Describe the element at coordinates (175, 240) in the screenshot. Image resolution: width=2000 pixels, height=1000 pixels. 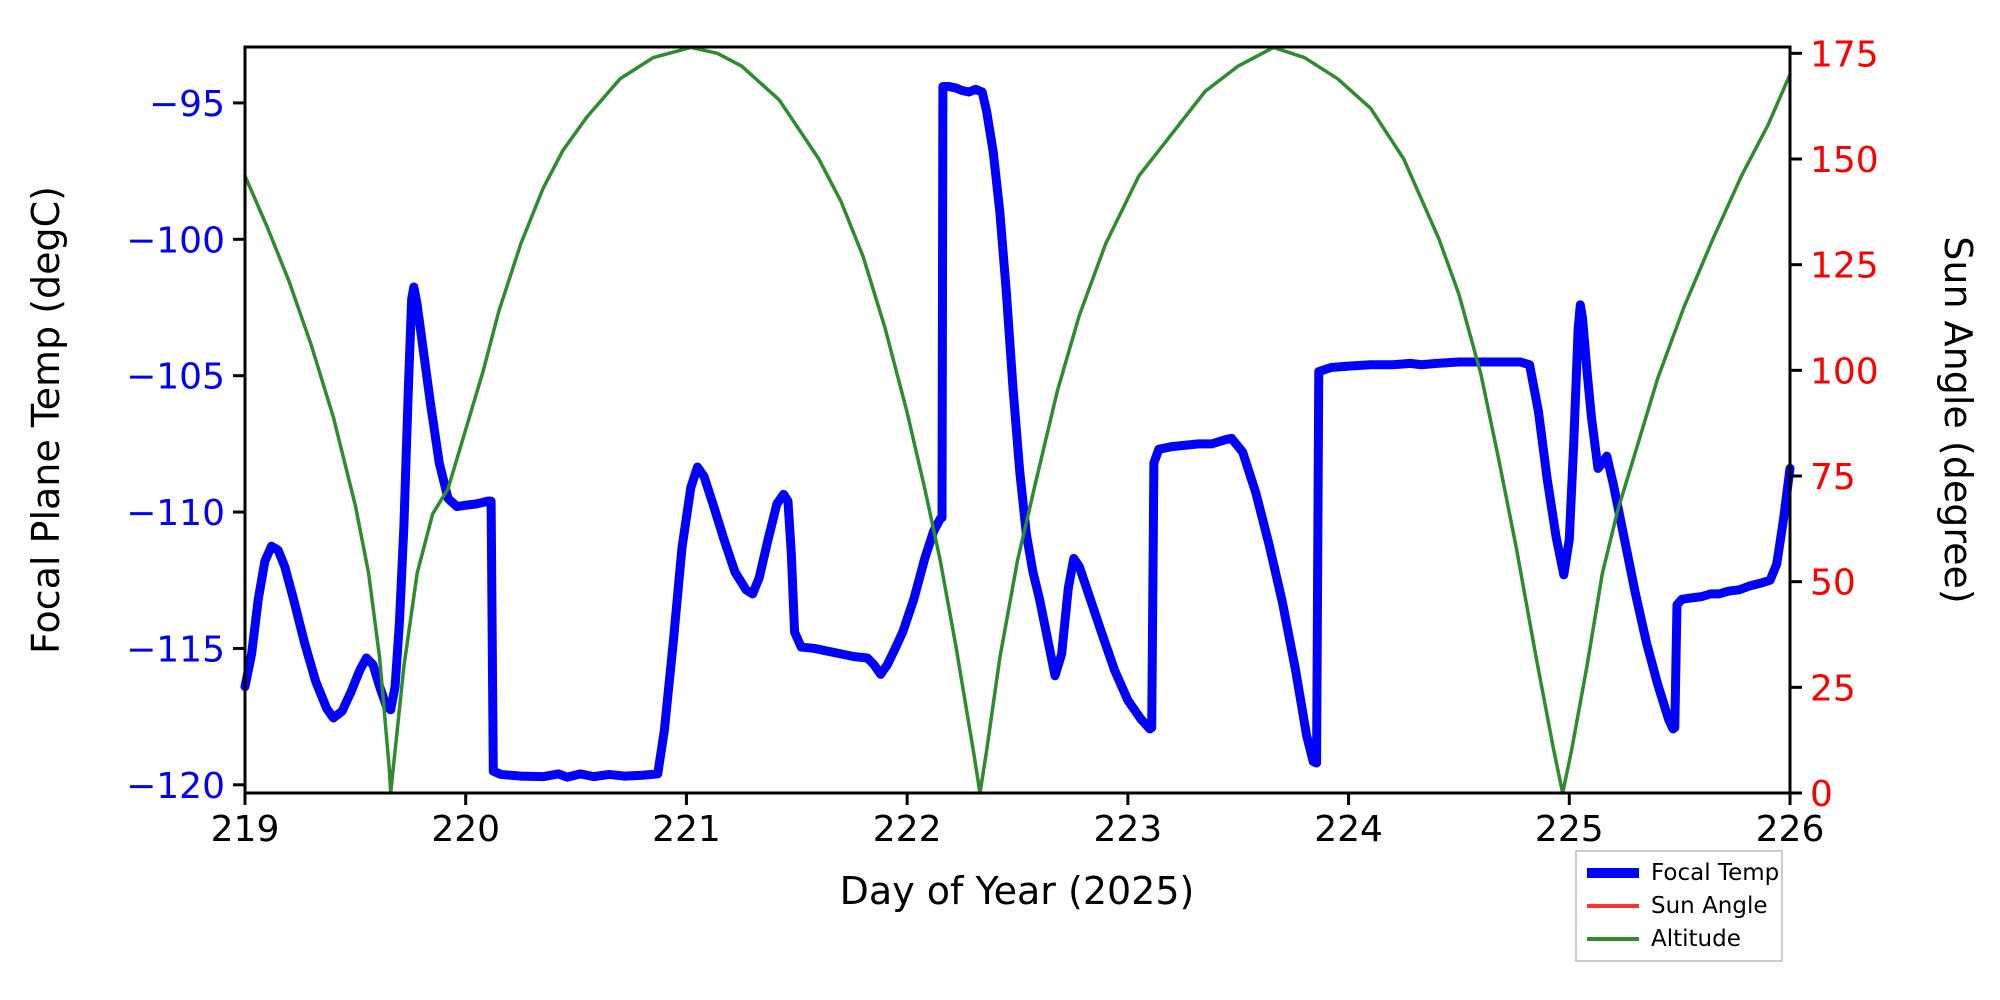
I see `y-left-tick-label: −100` at that location.